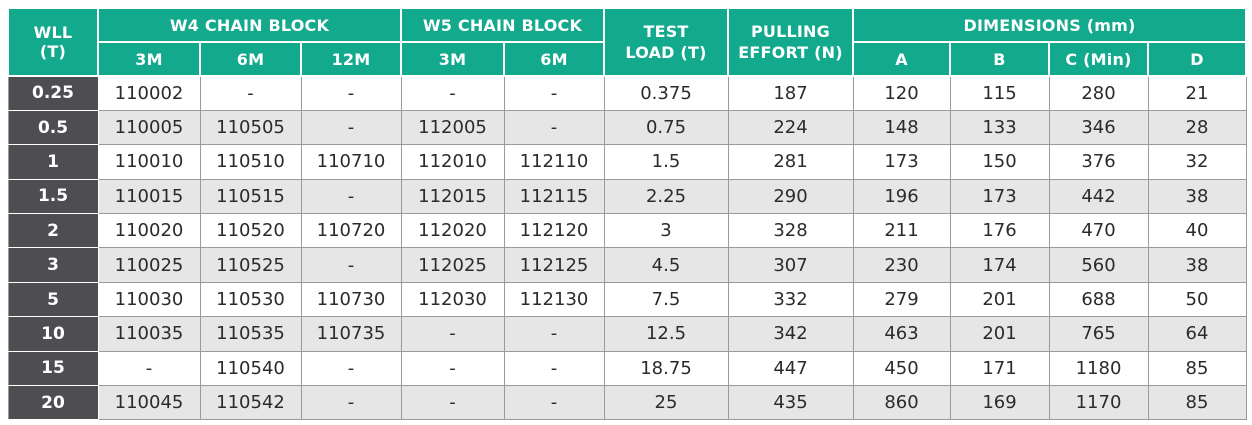 The height and width of the screenshot is (425, 1252). Describe the element at coordinates (1197, 93) in the screenshot. I see `cell-dim-d: 21` at that location.